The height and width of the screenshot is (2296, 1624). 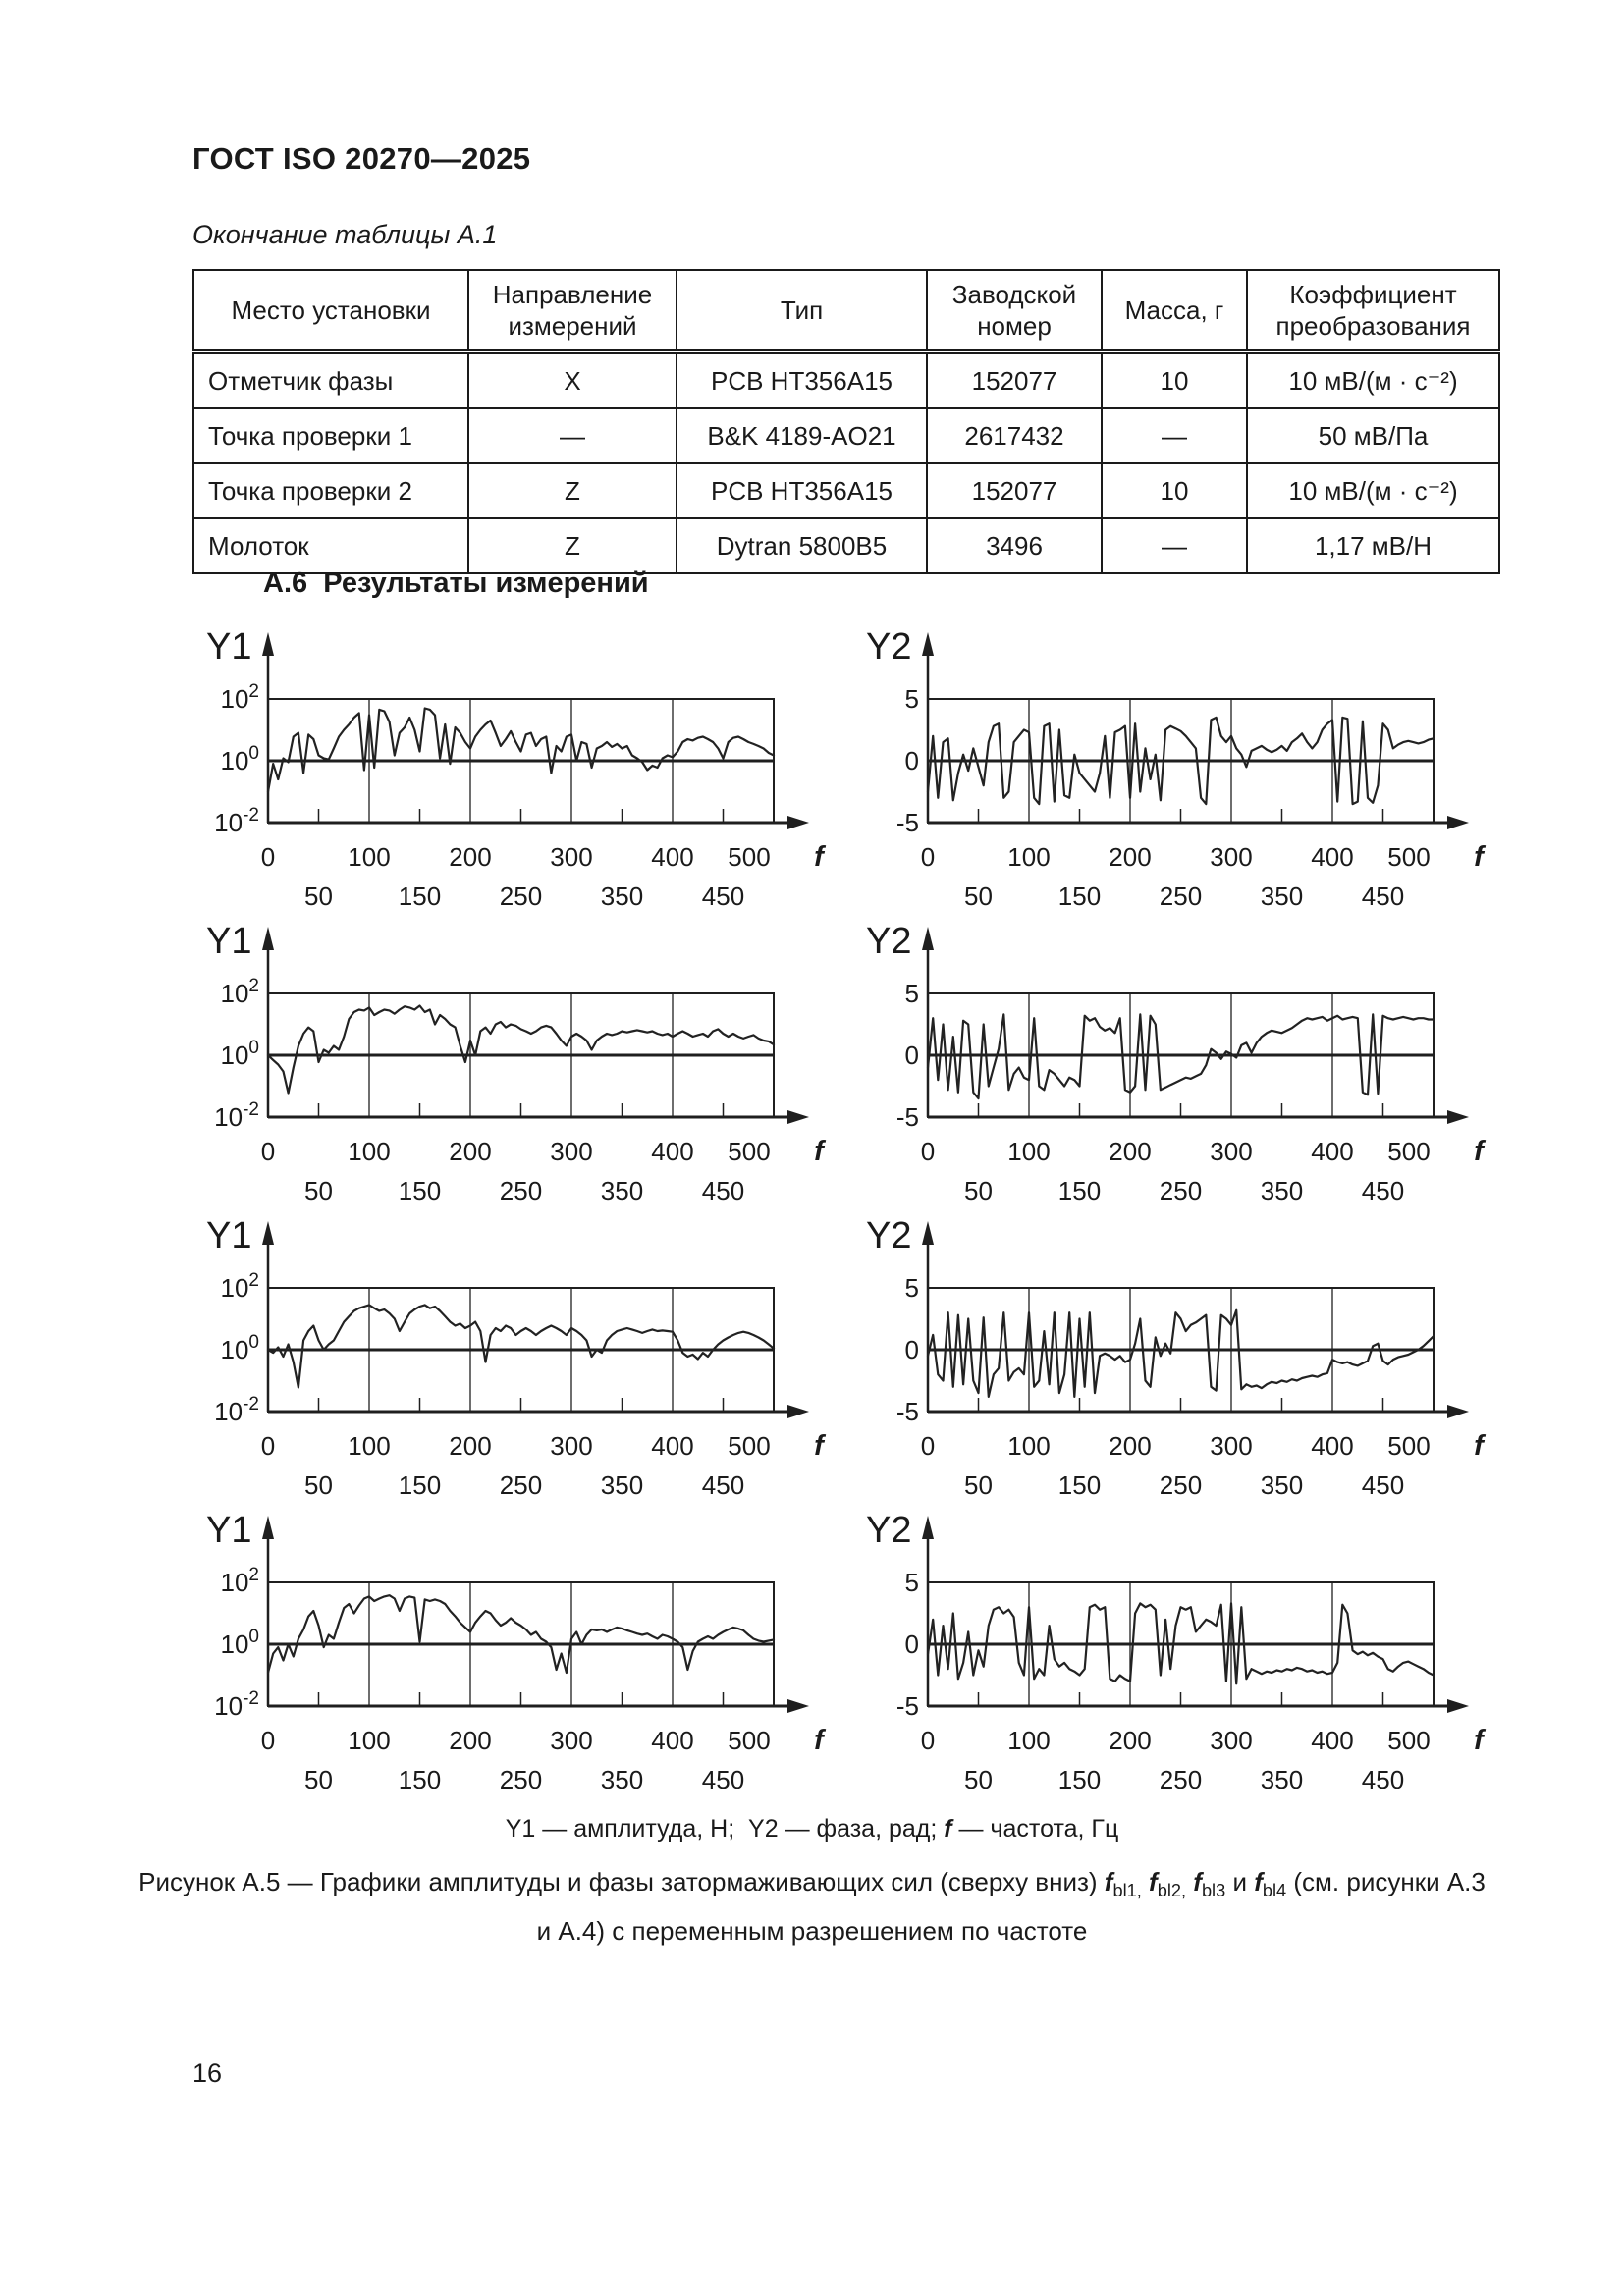 What do you see at coordinates (1174, 379) in the screenshot?
I see `table-cell: 10` at bounding box center [1174, 379].